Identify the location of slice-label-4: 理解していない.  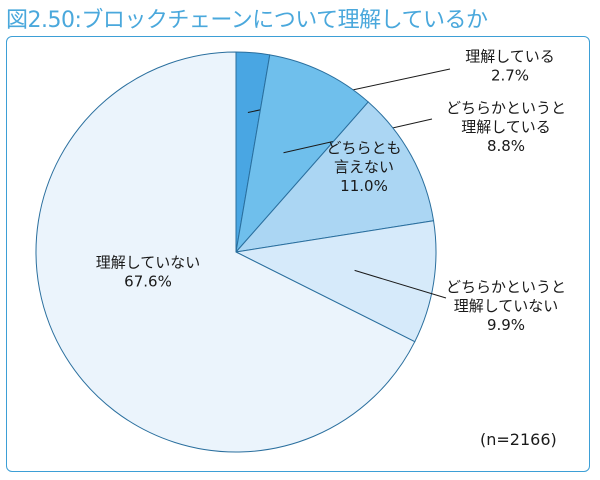
(506, 306).